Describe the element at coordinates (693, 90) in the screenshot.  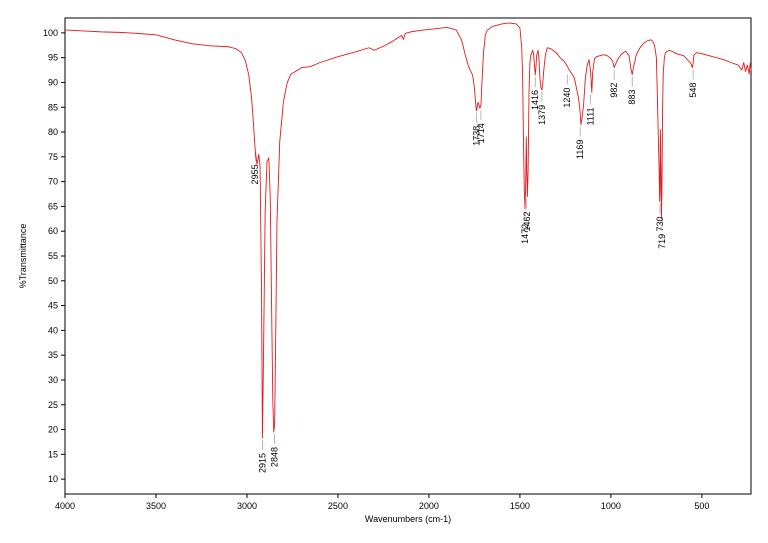
I see `peak-label: 548` at that location.